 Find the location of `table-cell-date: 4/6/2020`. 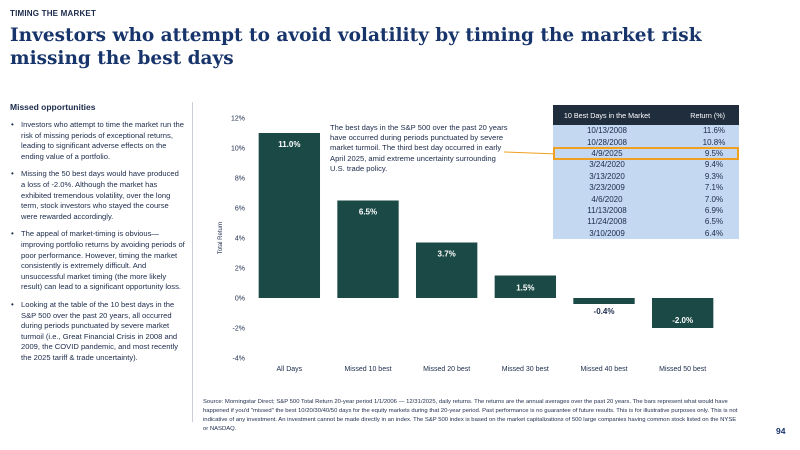

table-cell-date: 4/6/2020 is located at coordinates (607, 199).